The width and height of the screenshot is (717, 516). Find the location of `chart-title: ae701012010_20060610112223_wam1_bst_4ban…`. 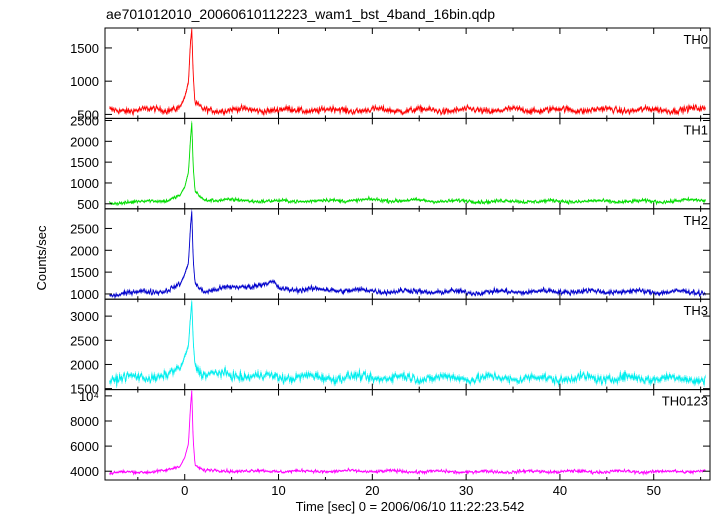

chart-title: ae701012010_20060610112223_wam1_bst_4ban… is located at coordinates (300, 14).